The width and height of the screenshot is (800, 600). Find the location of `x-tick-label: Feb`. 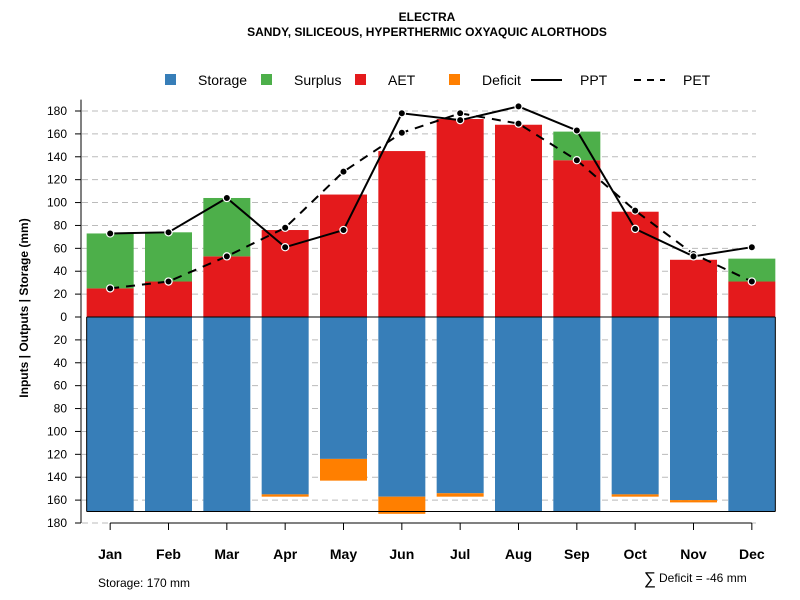

x-tick-label: Feb is located at coordinates (168, 554).